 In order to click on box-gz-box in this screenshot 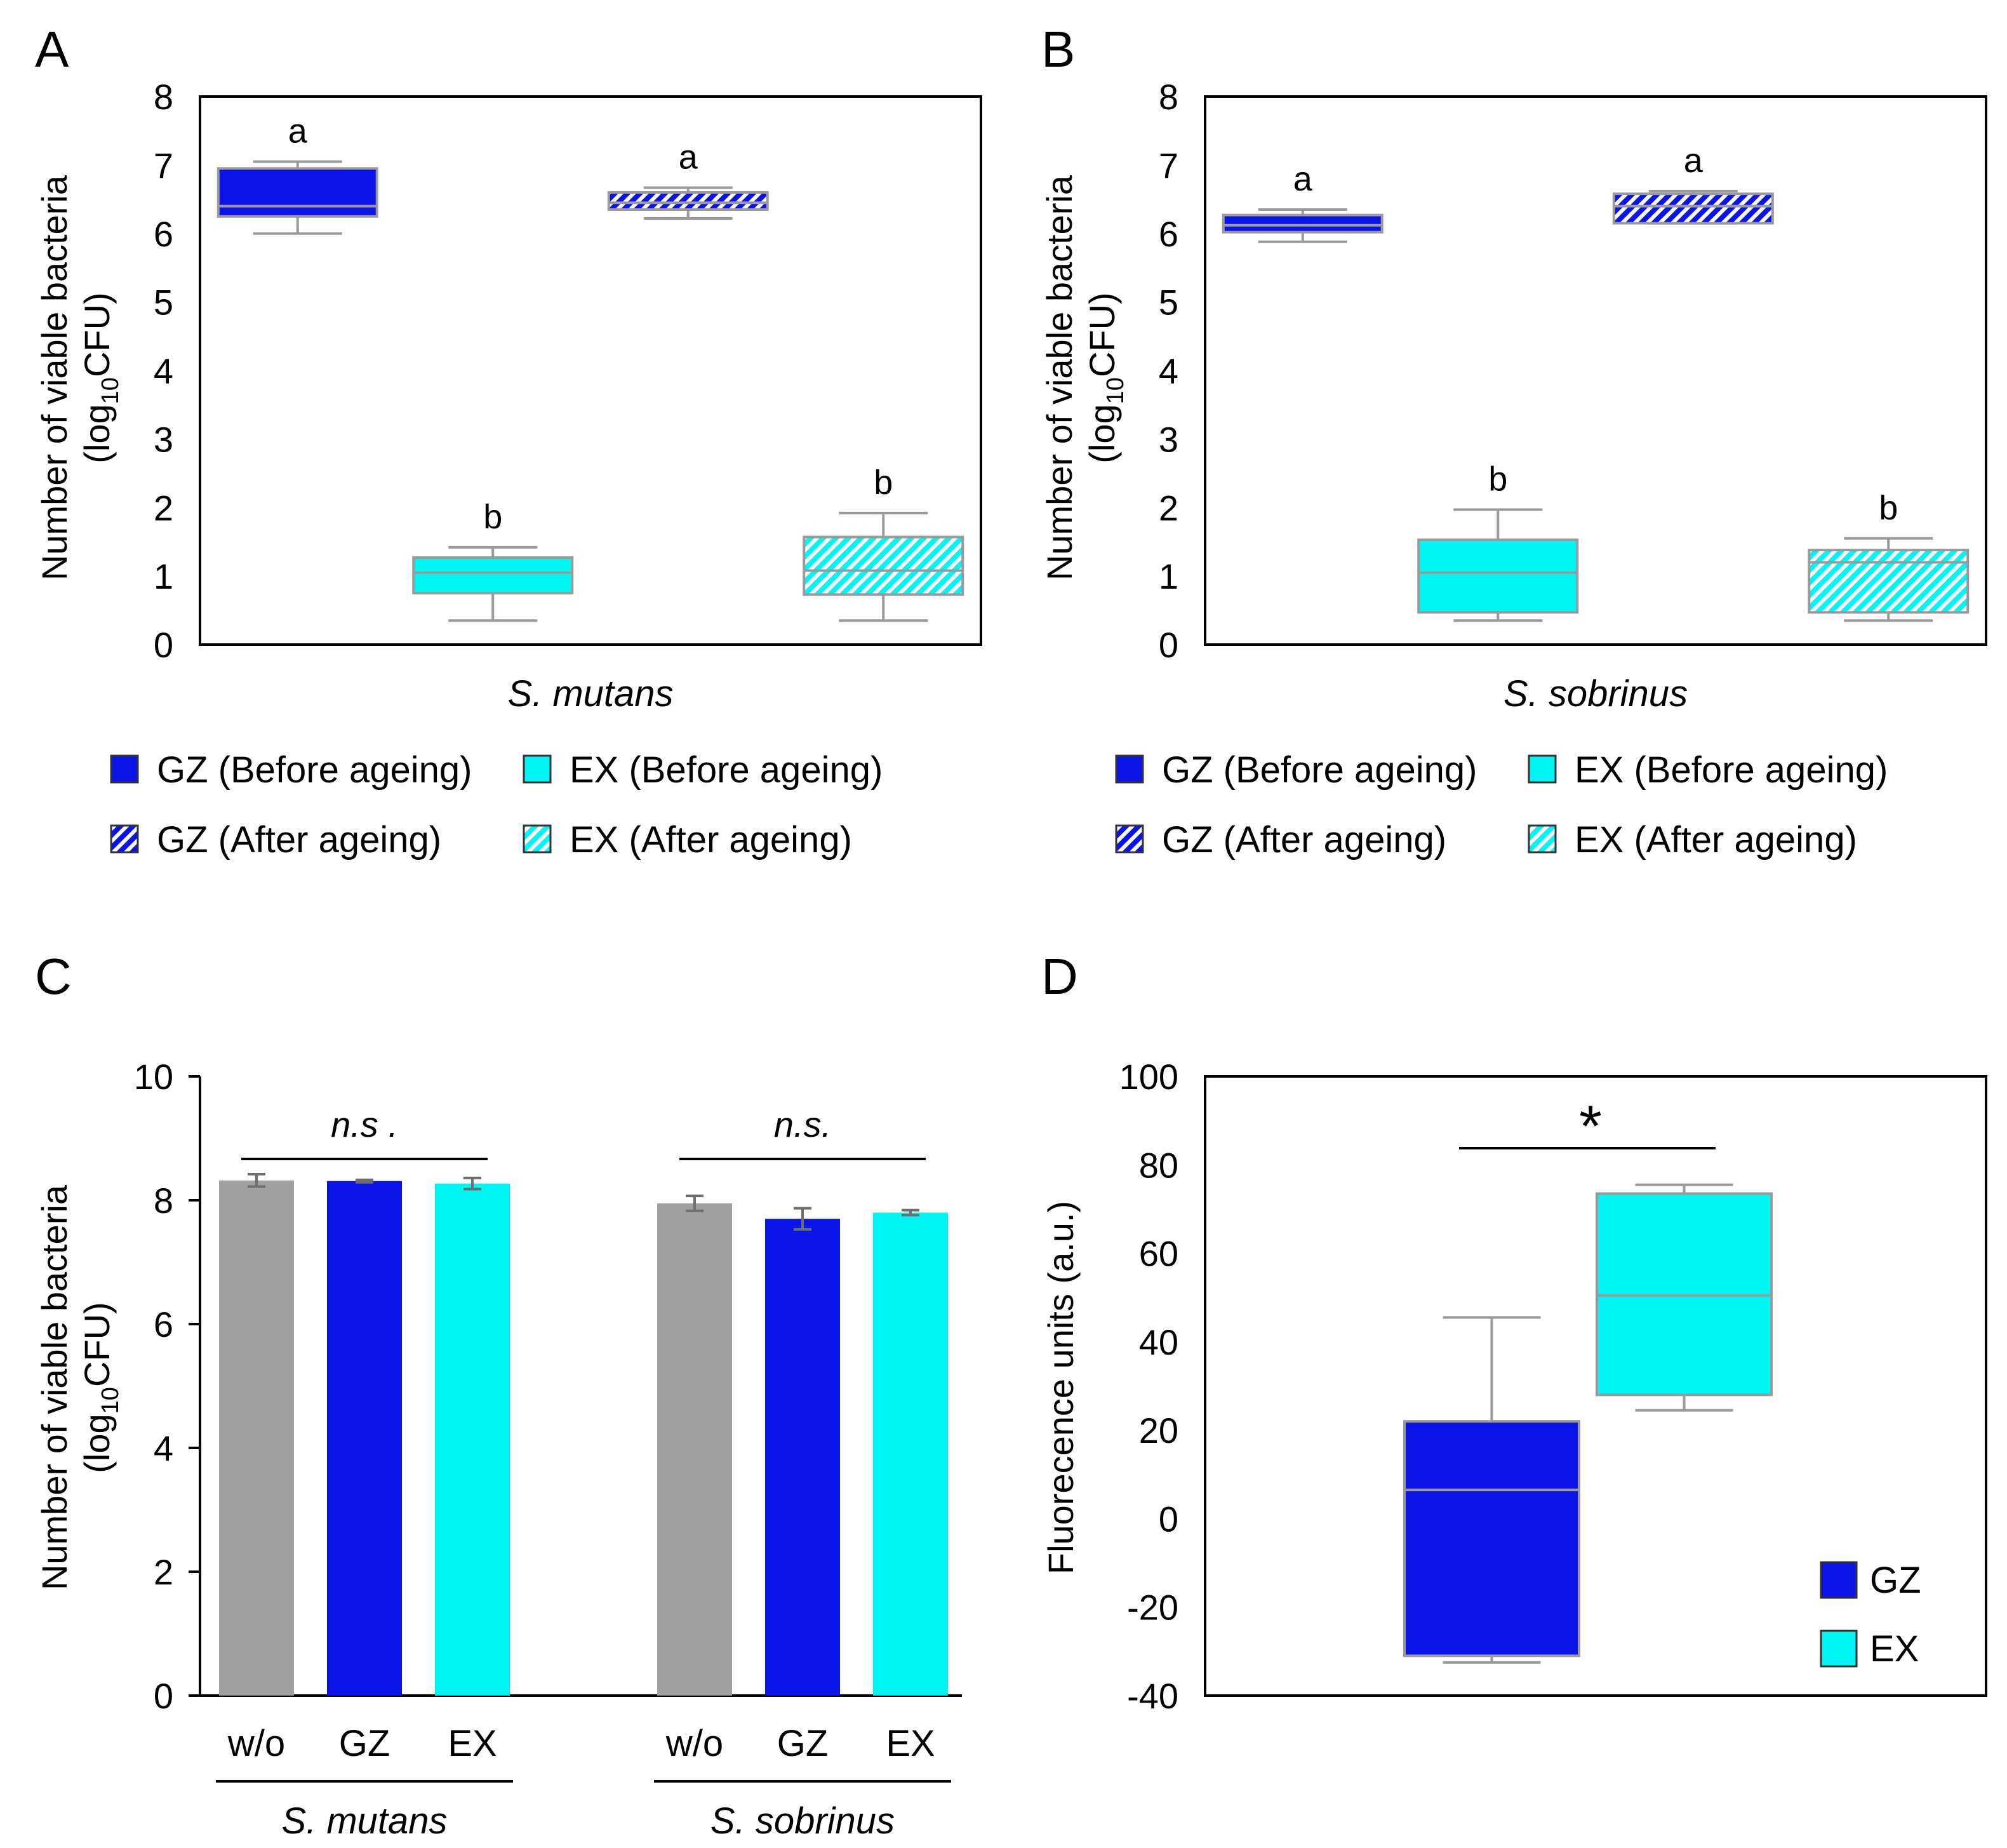, I will do `click(1491, 1538)`.